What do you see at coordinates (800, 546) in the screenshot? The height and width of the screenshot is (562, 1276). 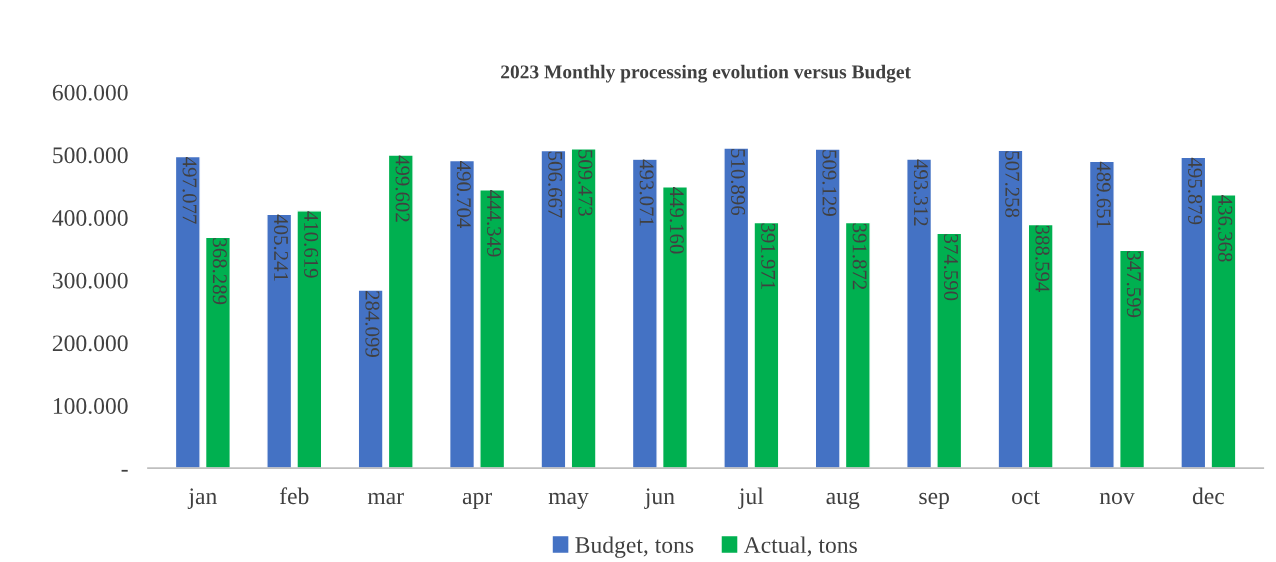 I see `legend-label: Actual, tons` at bounding box center [800, 546].